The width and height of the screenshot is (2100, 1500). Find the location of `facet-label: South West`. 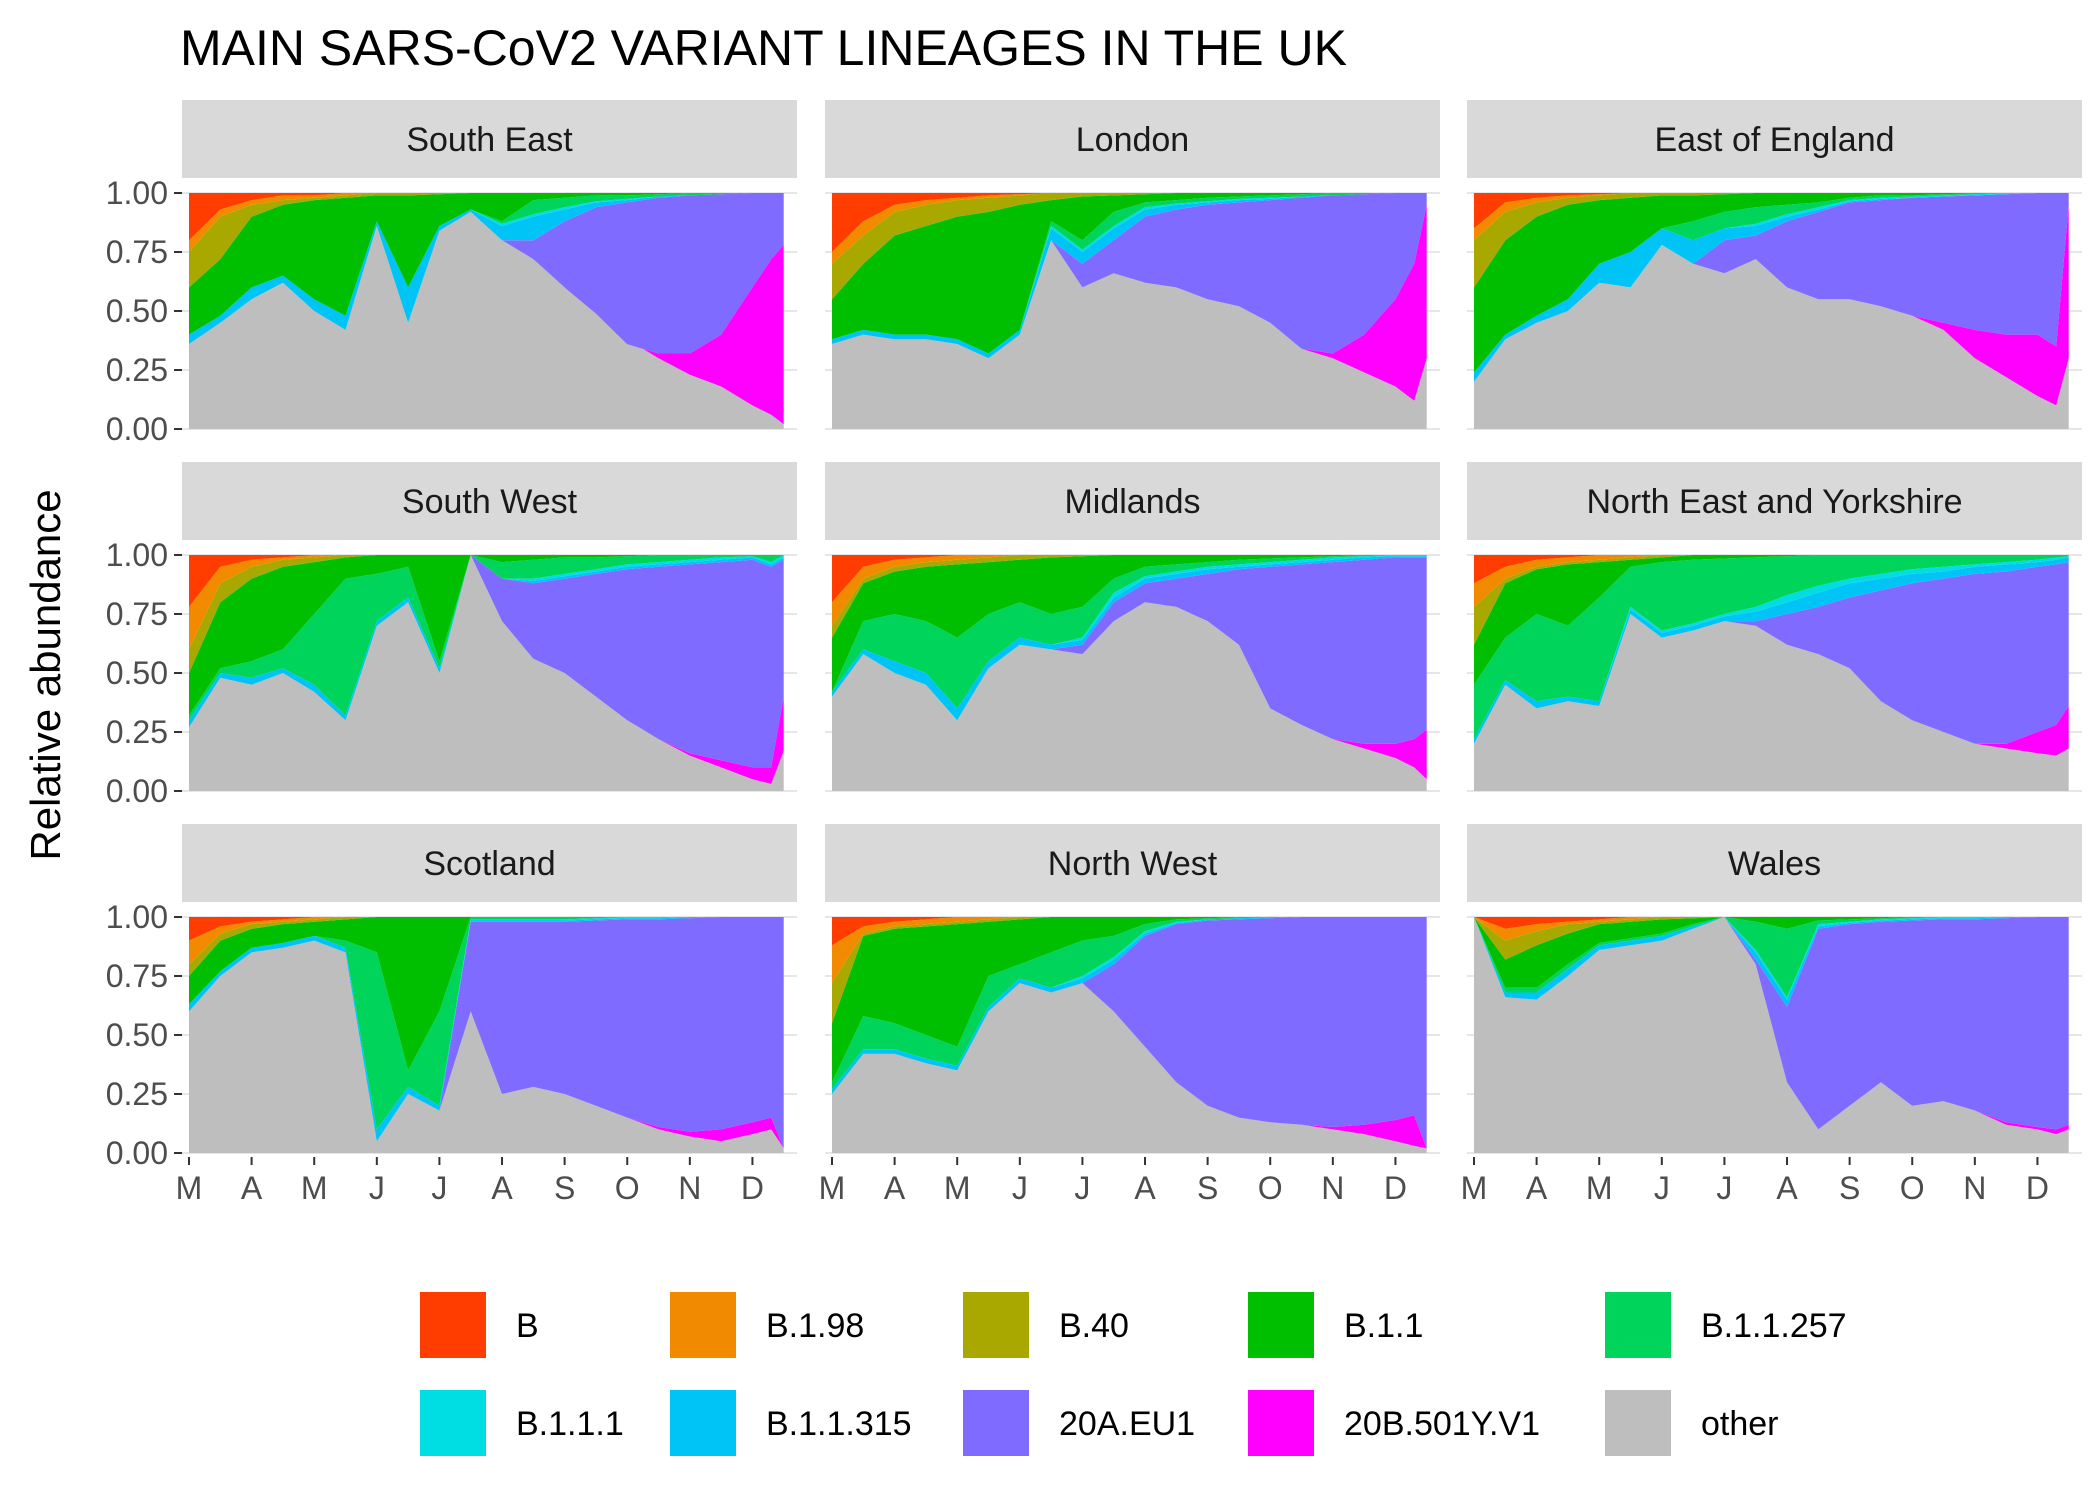

facet-label: South West is located at coordinates (490, 502).